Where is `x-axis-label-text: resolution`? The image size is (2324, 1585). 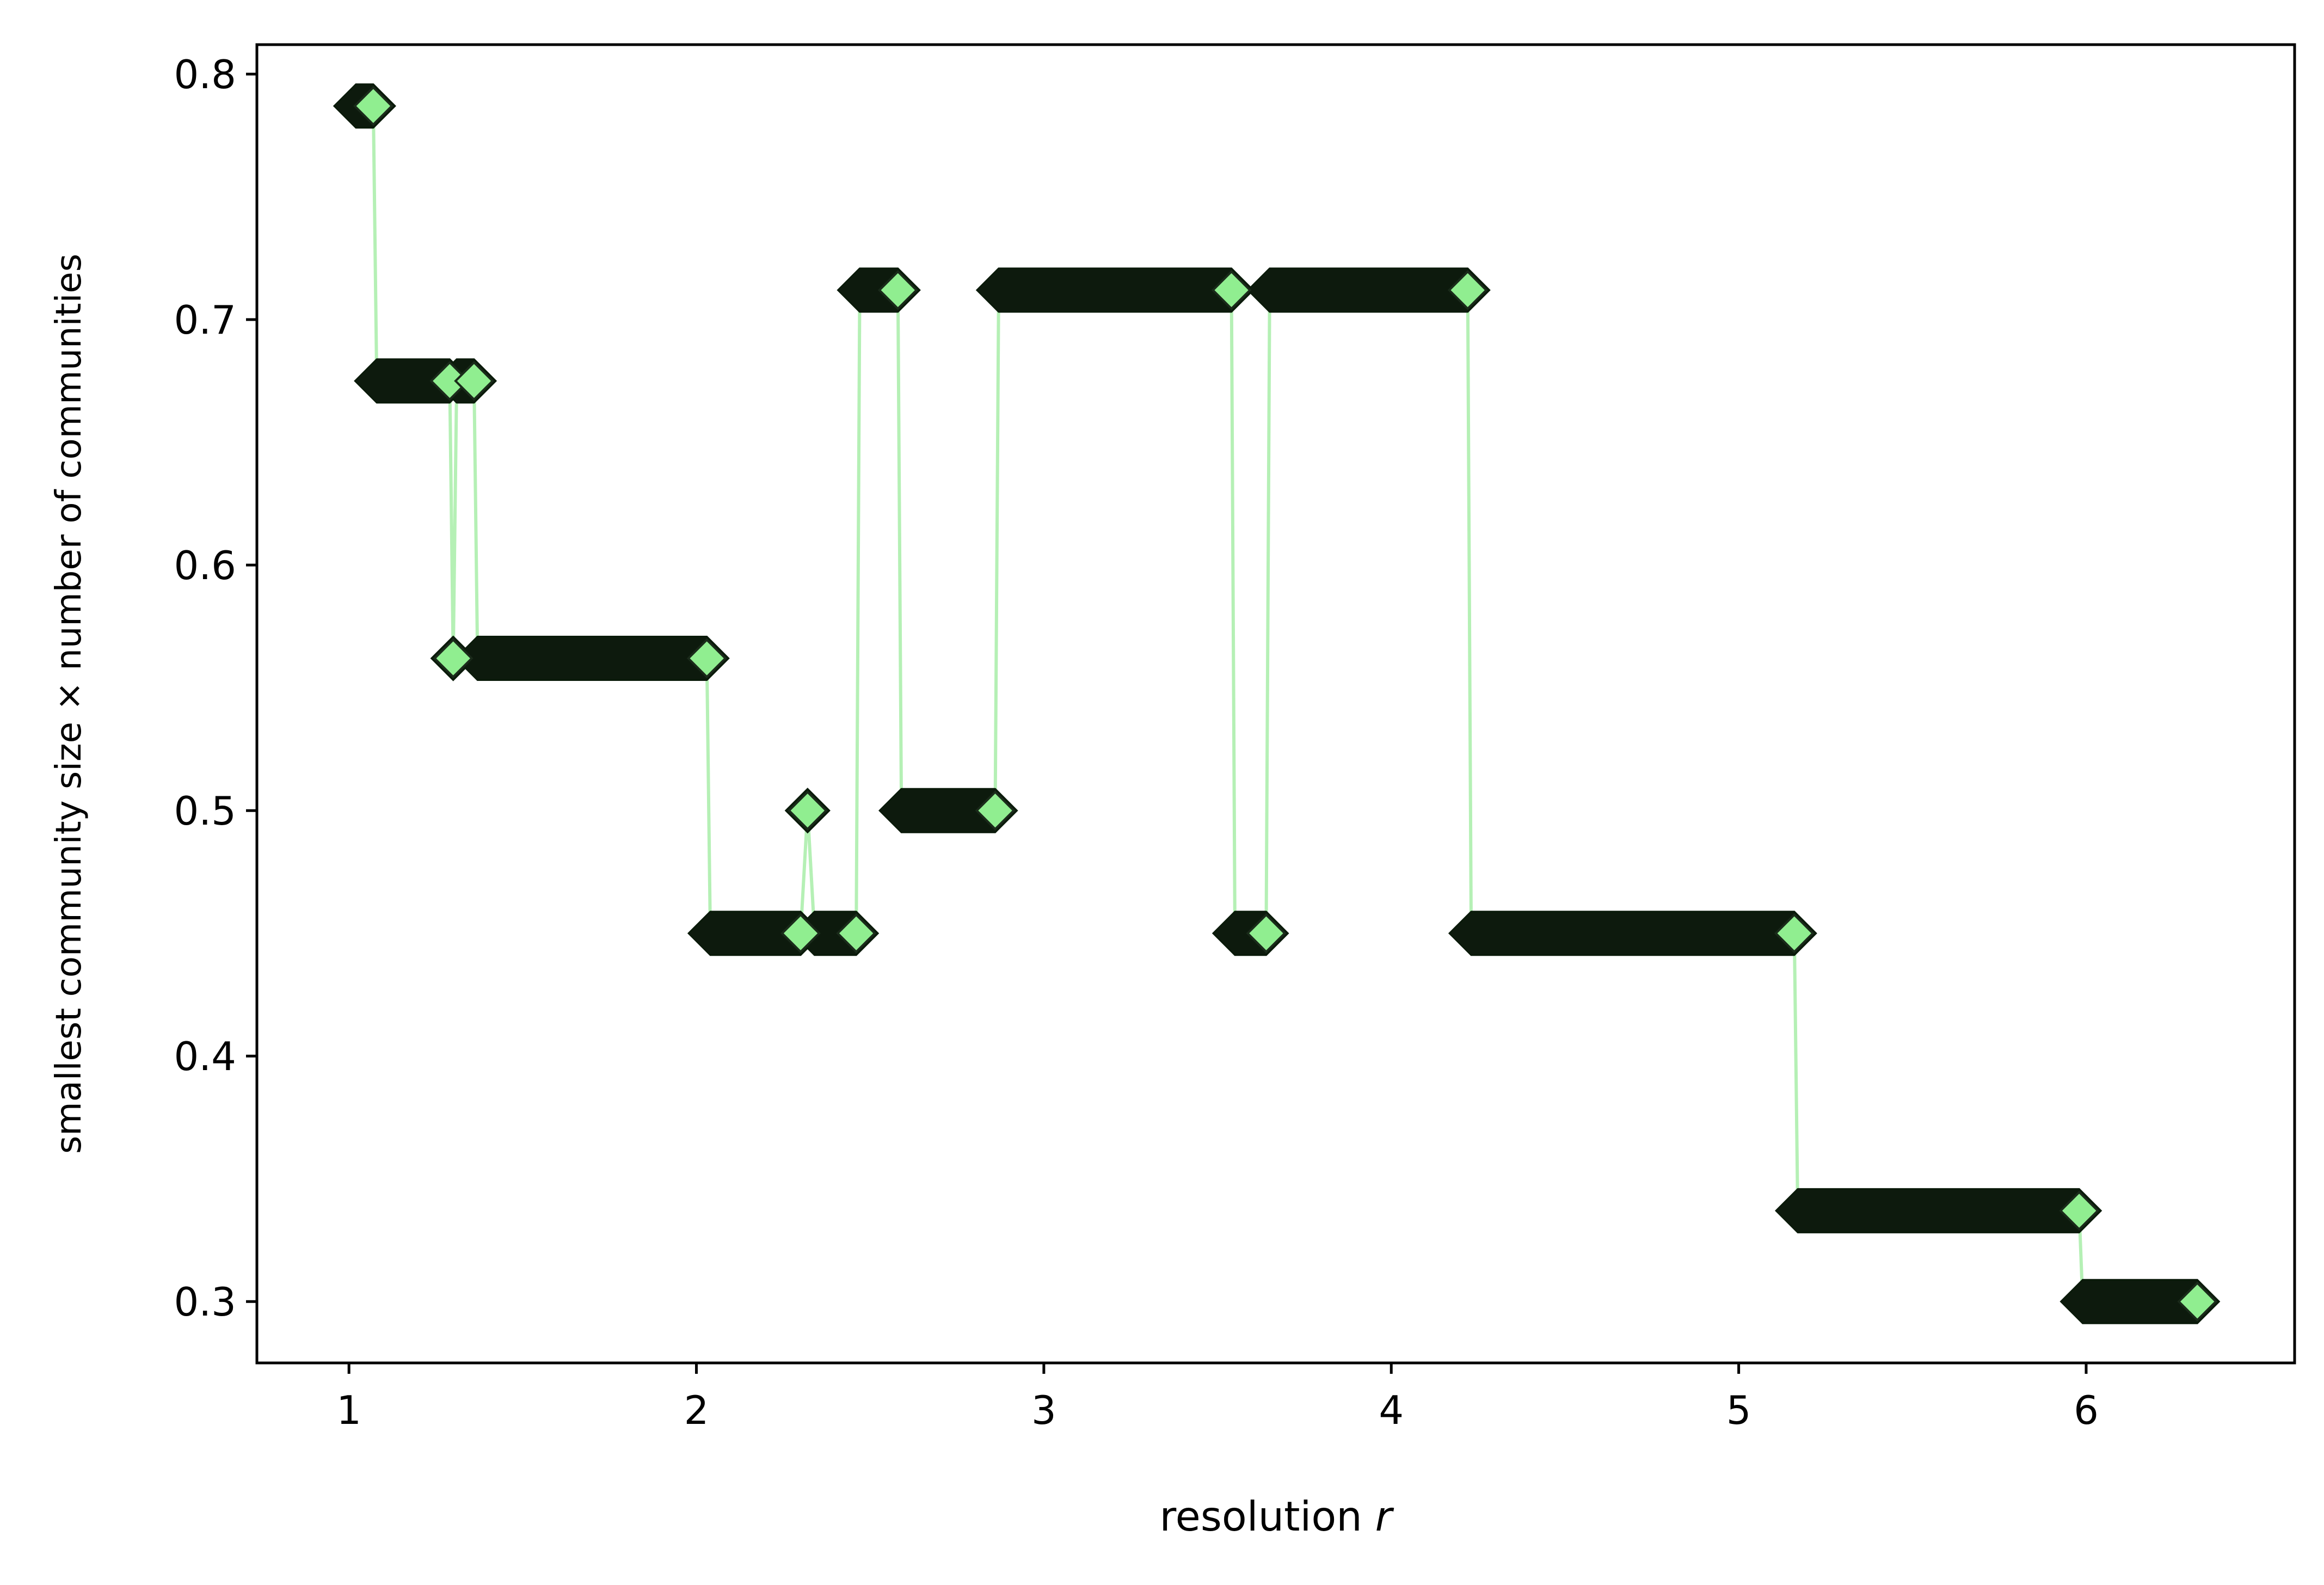
x-axis-label-text: resolution is located at coordinates (1267, 1516).